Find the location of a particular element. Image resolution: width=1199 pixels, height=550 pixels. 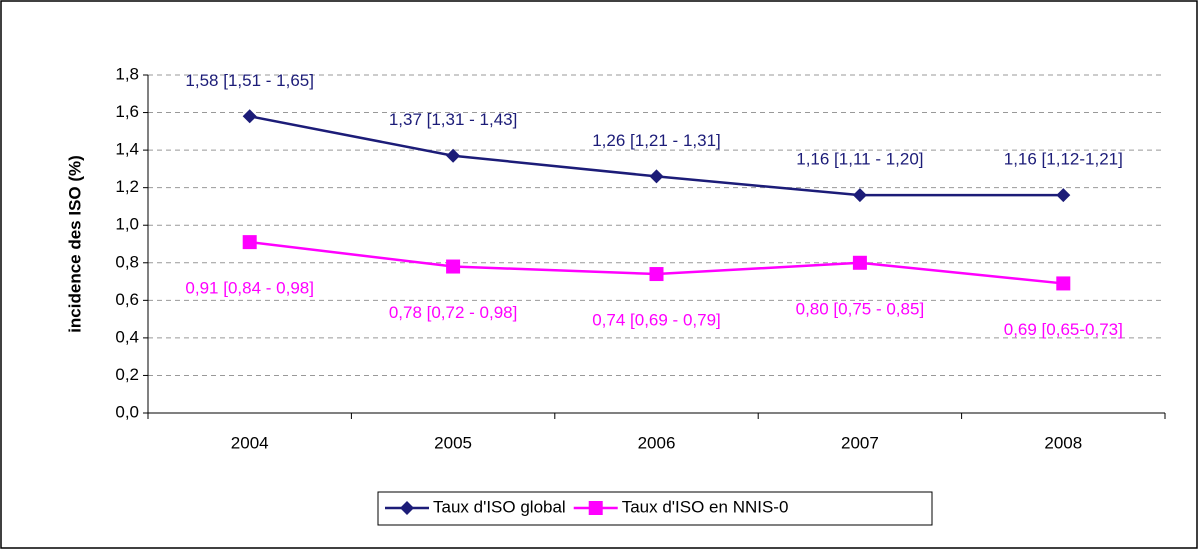

data-label: 0,80 [0,75 - 0,85] is located at coordinates (860, 308).